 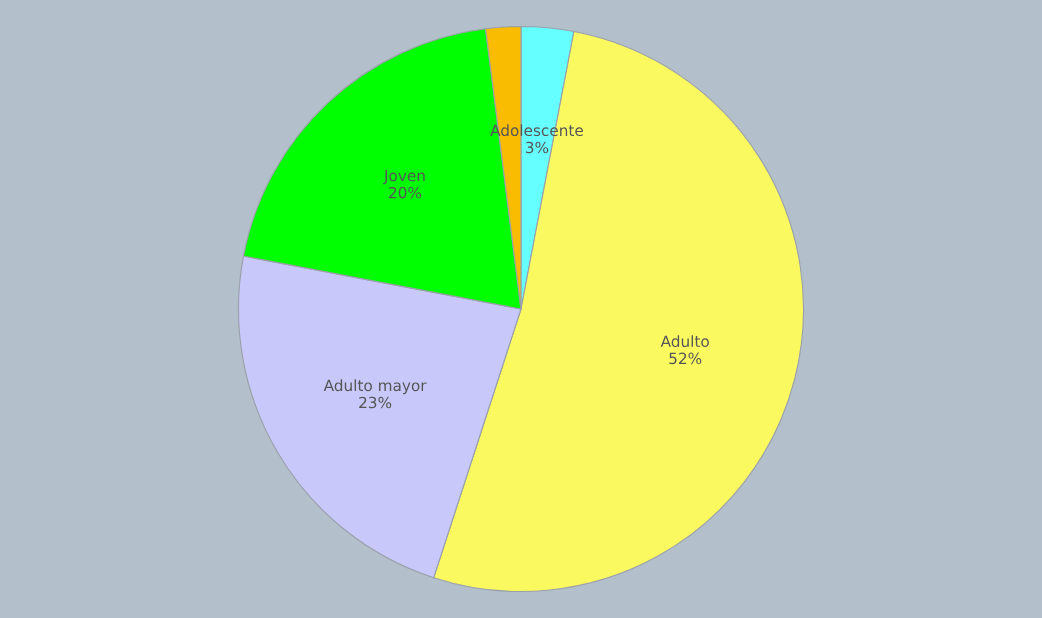 I want to click on slice-label: Adulto mayor, so click(x=375, y=387).